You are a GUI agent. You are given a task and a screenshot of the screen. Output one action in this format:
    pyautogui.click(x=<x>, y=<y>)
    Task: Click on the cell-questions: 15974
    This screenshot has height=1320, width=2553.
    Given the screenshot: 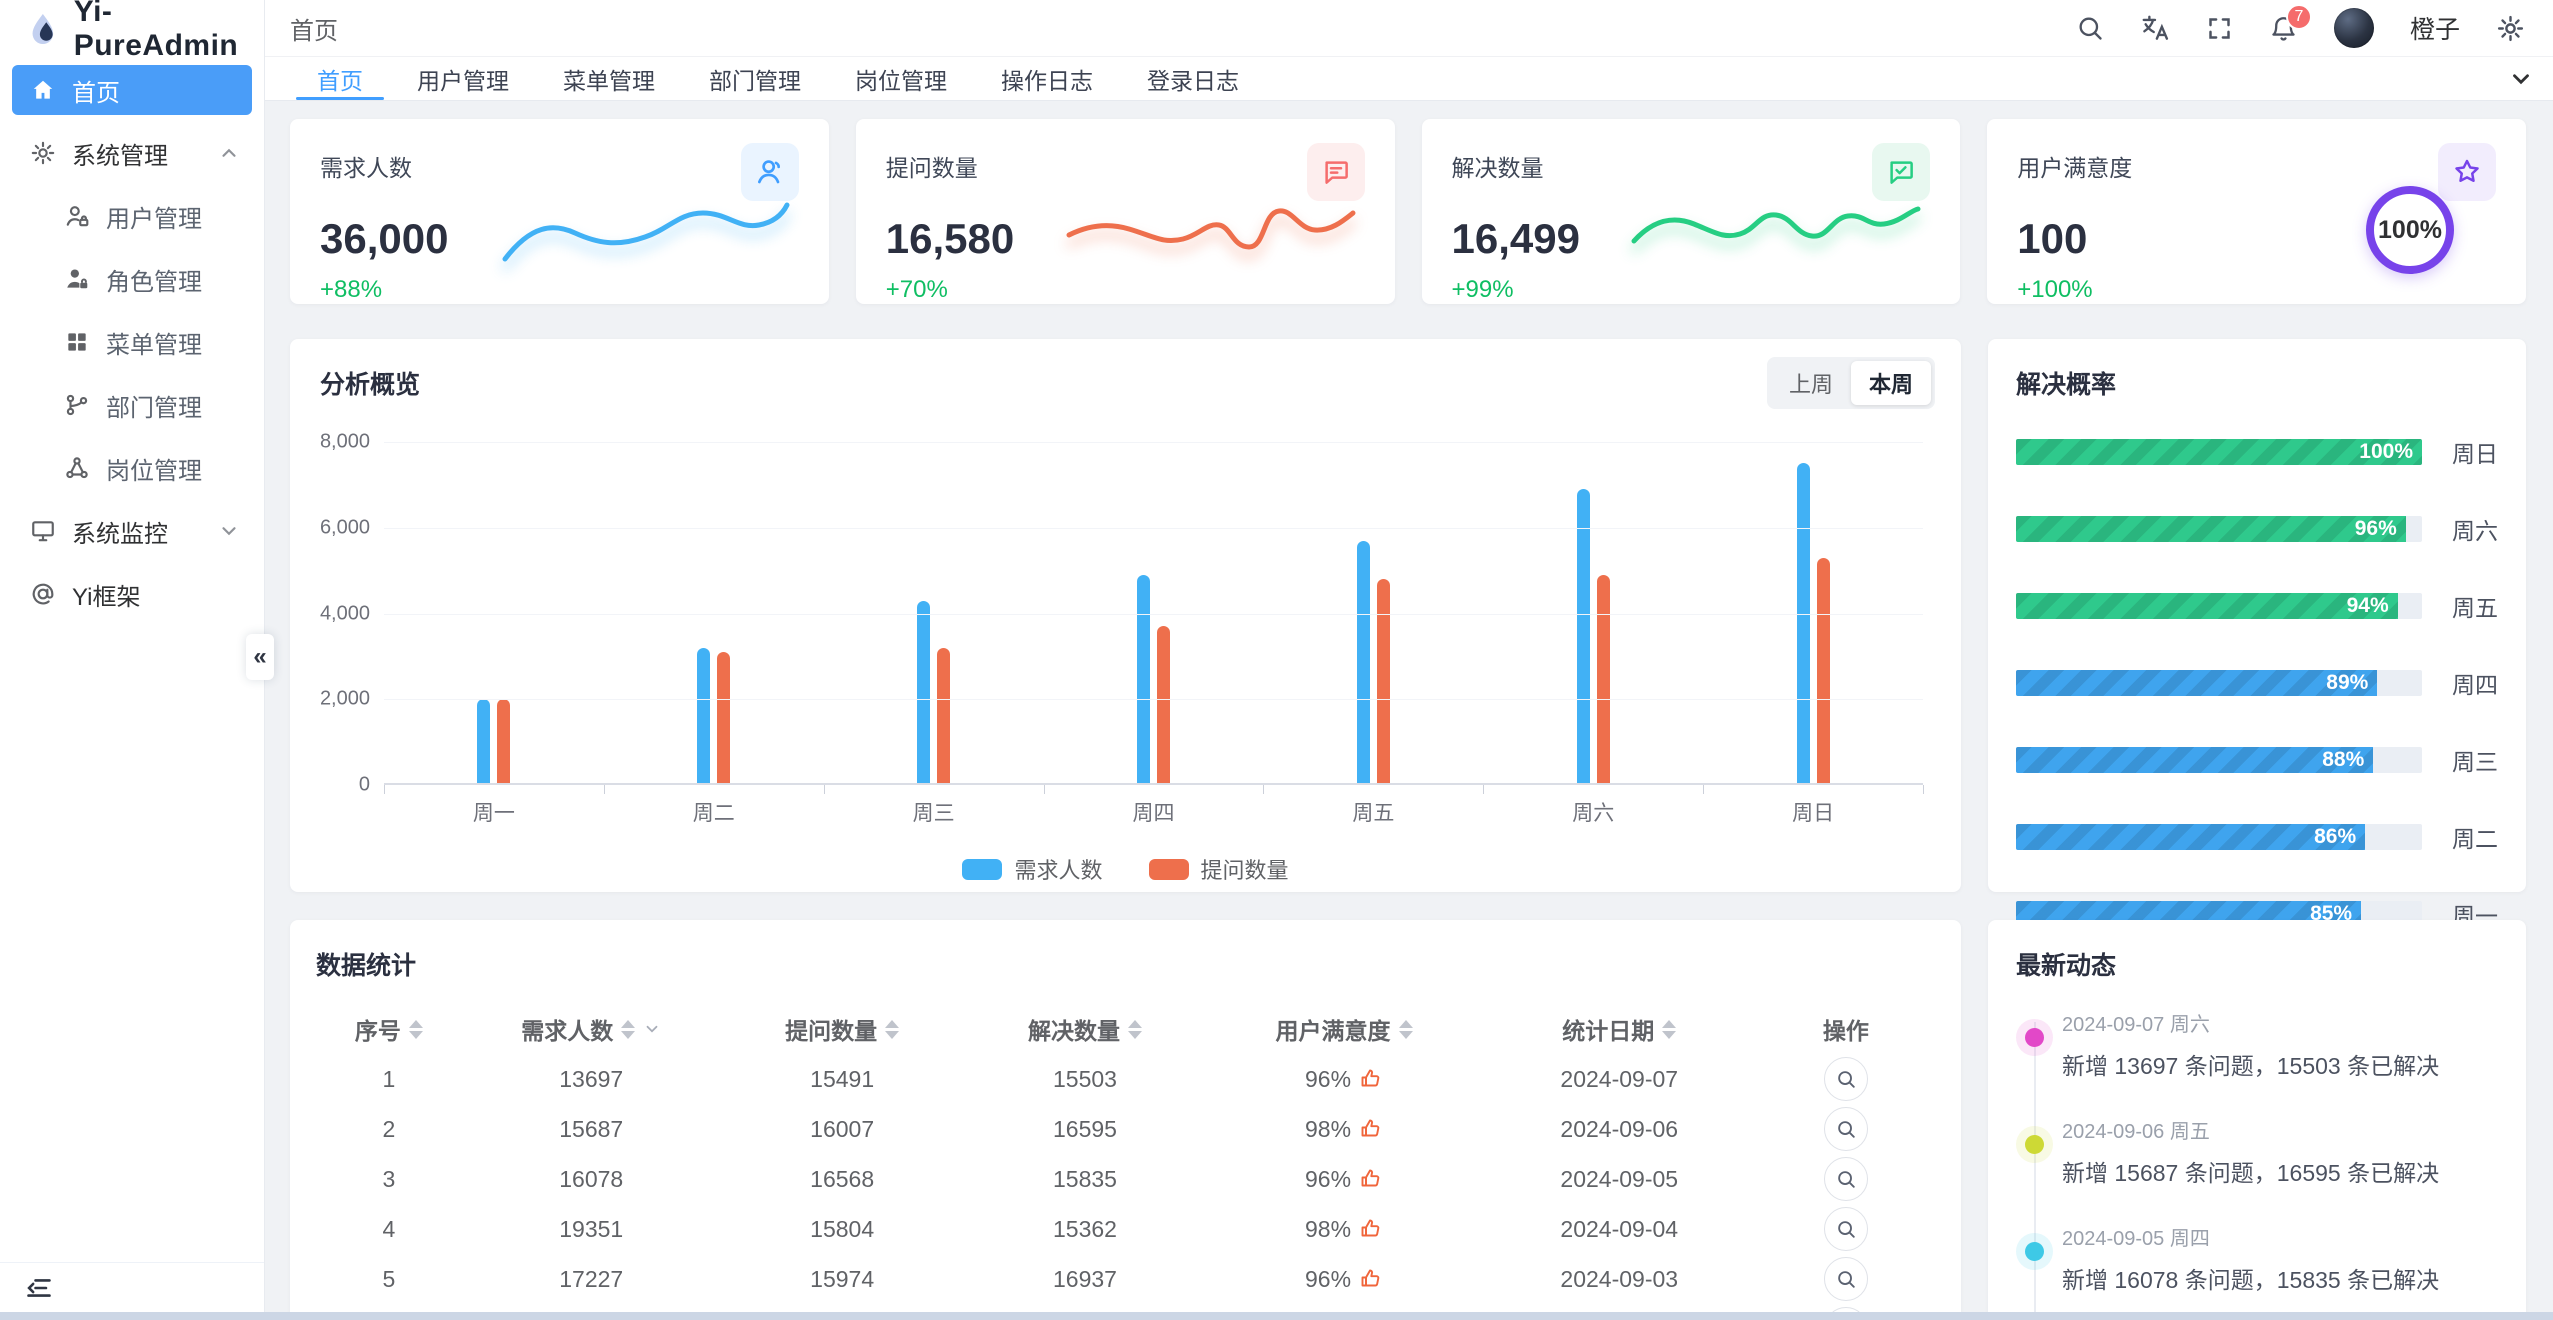 What is the action you would take?
    pyautogui.click(x=842, y=1278)
    